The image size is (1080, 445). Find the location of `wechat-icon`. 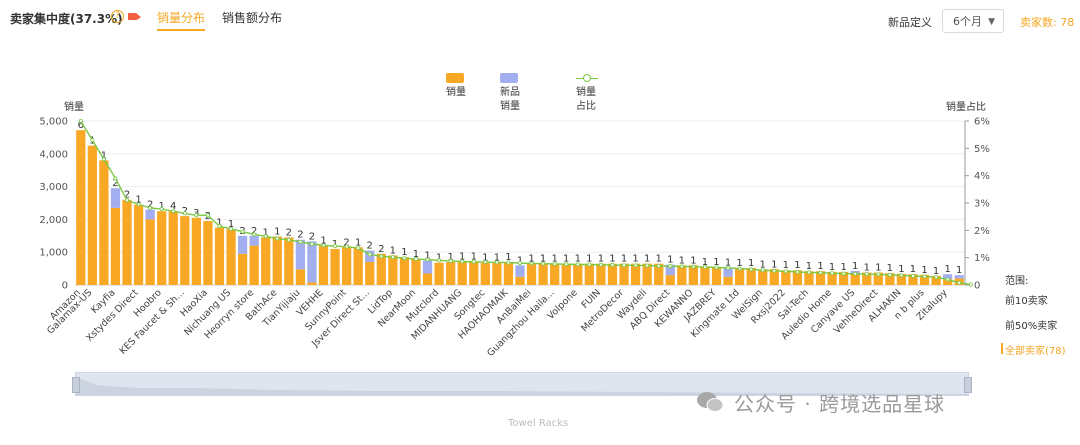

wechat-icon is located at coordinates (710, 402).